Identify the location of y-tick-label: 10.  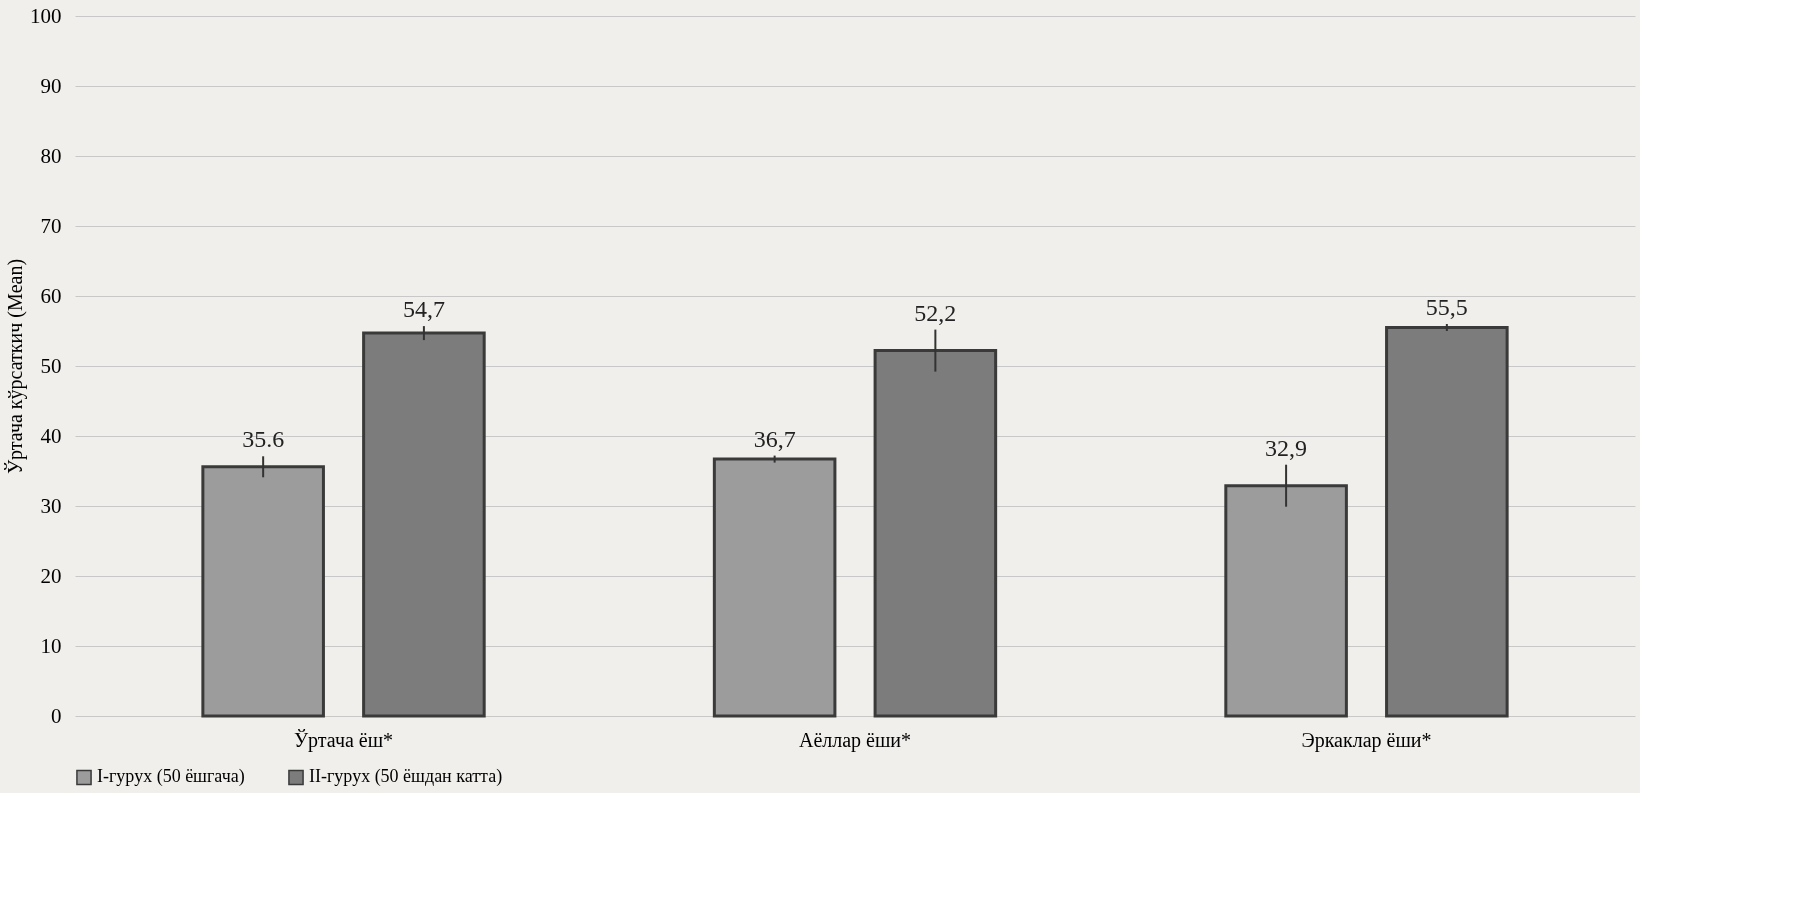
(51, 645).